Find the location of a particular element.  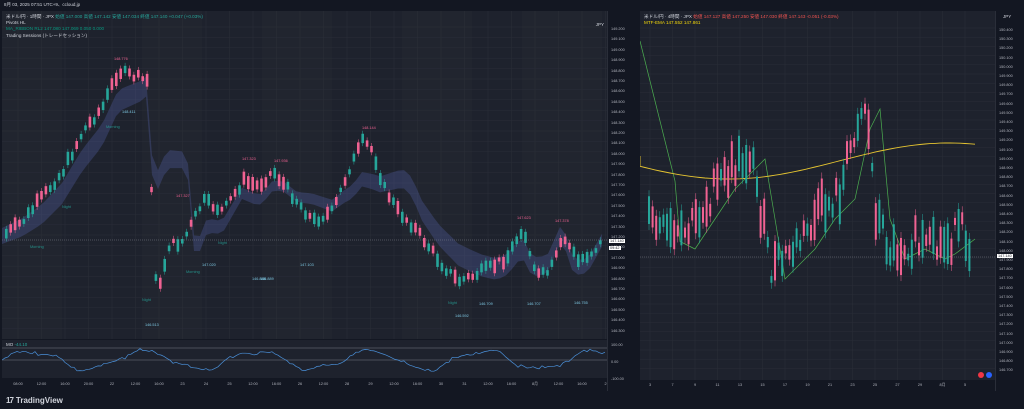

right-time-tick: 27 is located at coordinates (897, 385).